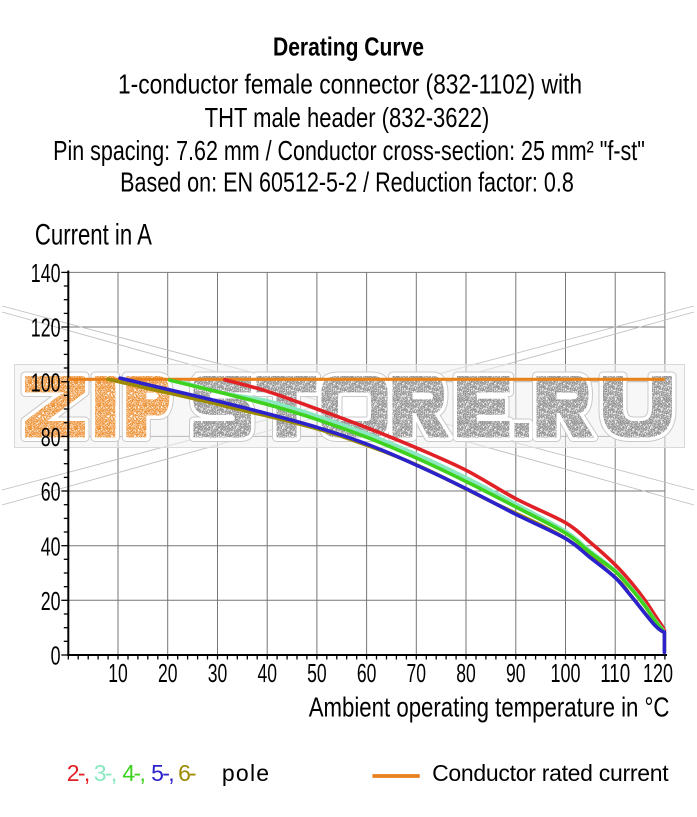 The image size is (697, 817). What do you see at coordinates (133, 773) in the screenshot?
I see `svg-text: 4-,` at bounding box center [133, 773].